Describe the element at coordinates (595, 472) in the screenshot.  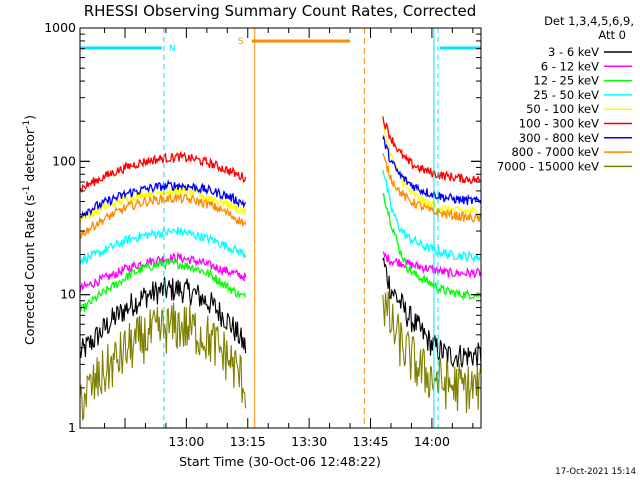
I see `timestamp: 17-Oct-2021 15:14` at that location.